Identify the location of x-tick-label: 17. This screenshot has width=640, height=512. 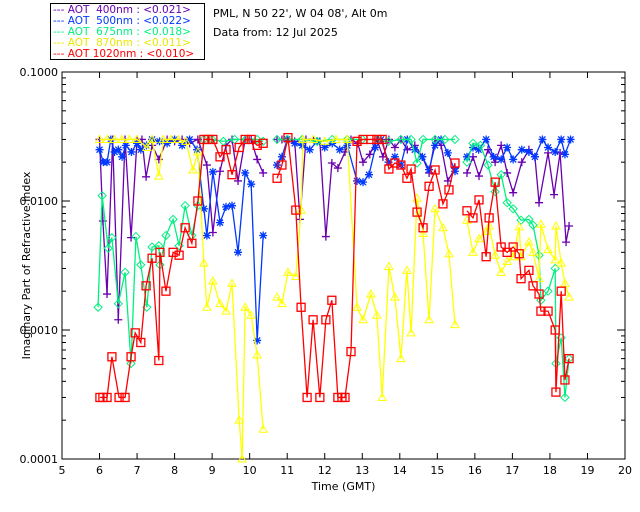
(512, 470).